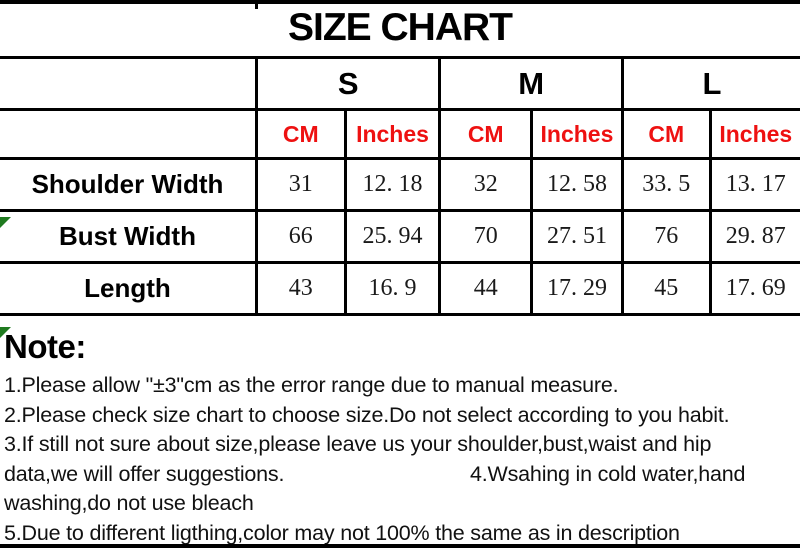 The height and width of the screenshot is (555, 800). I want to click on value-cell: 16. 9, so click(392, 288).